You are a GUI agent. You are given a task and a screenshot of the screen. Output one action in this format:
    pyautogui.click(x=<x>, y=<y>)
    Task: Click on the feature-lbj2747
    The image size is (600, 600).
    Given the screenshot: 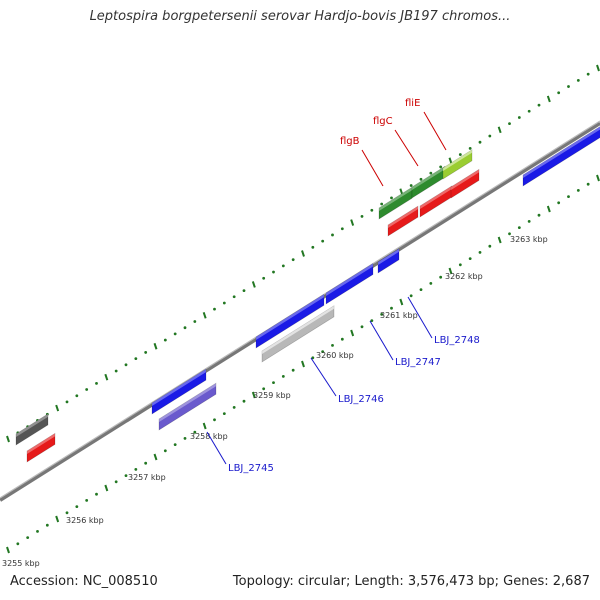 What is the action you would take?
    pyautogui.click(x=349, y=283)
    